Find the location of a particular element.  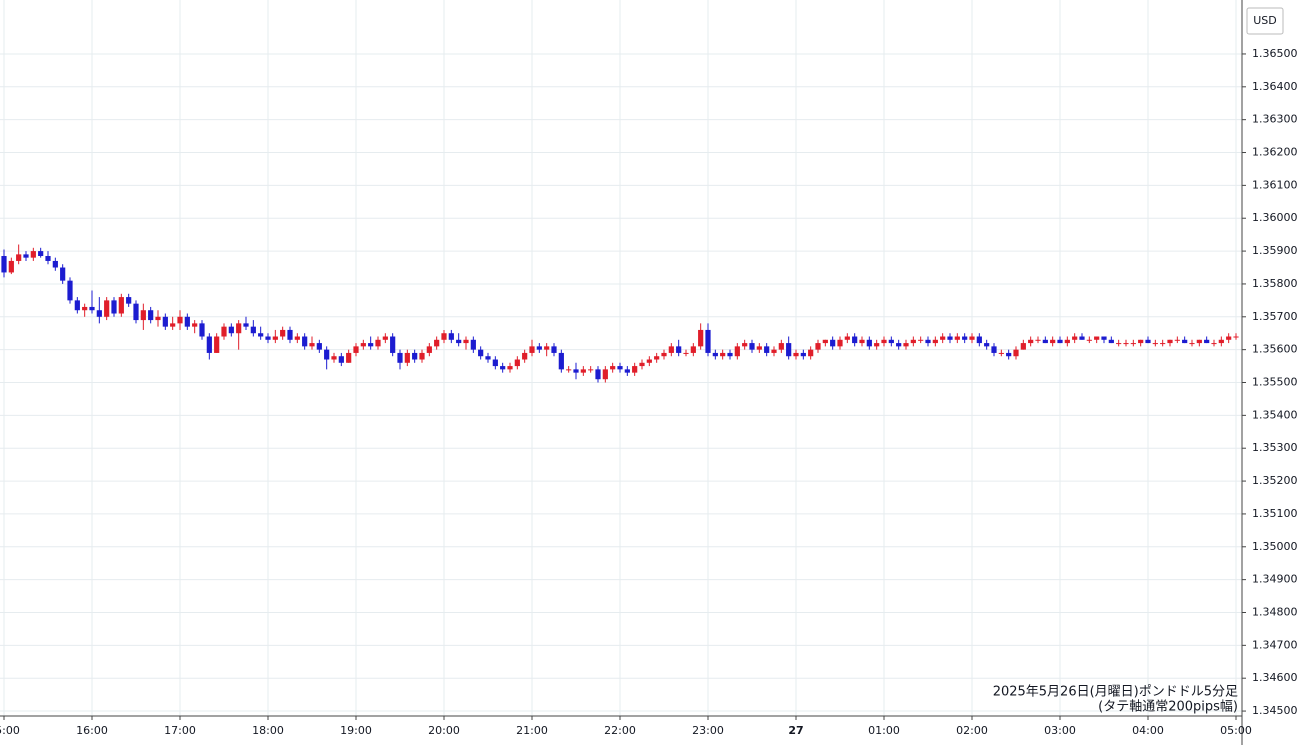

y-tick-label: 1.35900 is located at coordinates (1275, 250).